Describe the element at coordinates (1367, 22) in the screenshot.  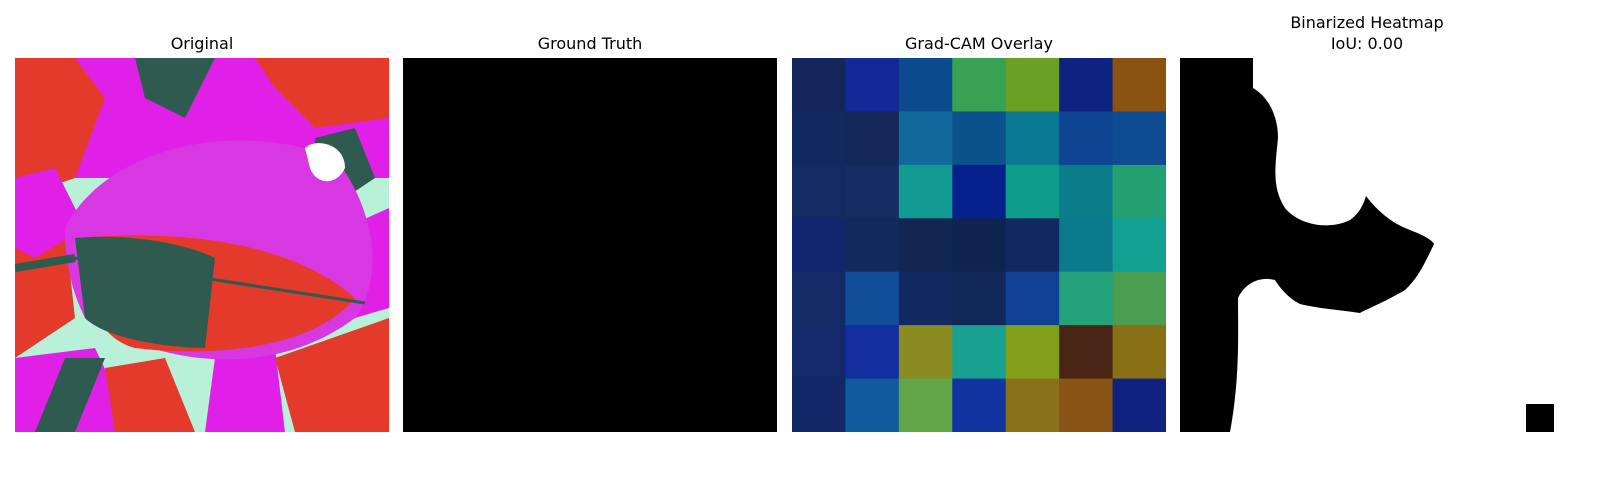
I see `binarized-title: Binarized Heatmap` at that location.